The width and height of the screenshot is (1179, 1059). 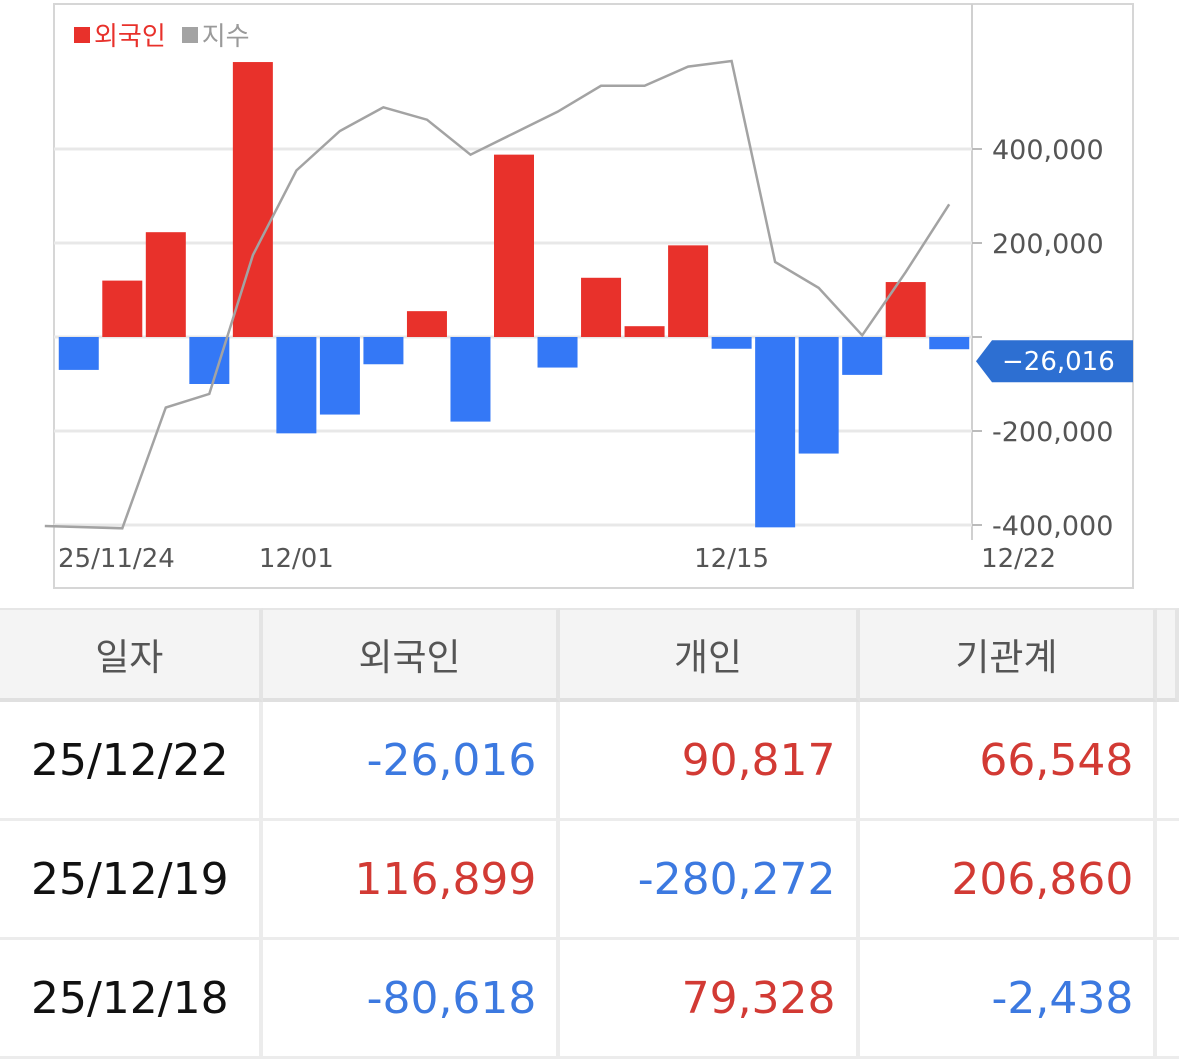 What do you see at coordinates (1008, 761) in the screenshot?
I see `cell-institution: 66,548` at bounding box center [1008, 761].